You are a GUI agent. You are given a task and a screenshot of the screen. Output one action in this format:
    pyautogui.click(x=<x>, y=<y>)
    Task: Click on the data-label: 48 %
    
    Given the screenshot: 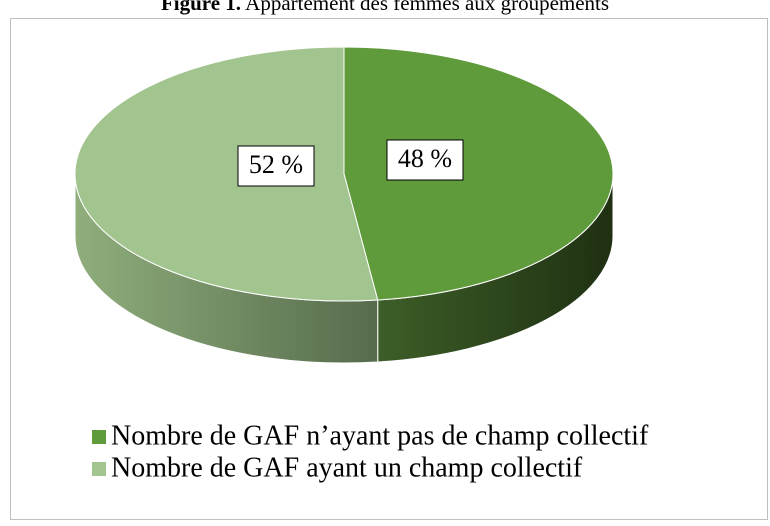 What is the action you would take?
    pyautogui.click(x=425, y=158)
    